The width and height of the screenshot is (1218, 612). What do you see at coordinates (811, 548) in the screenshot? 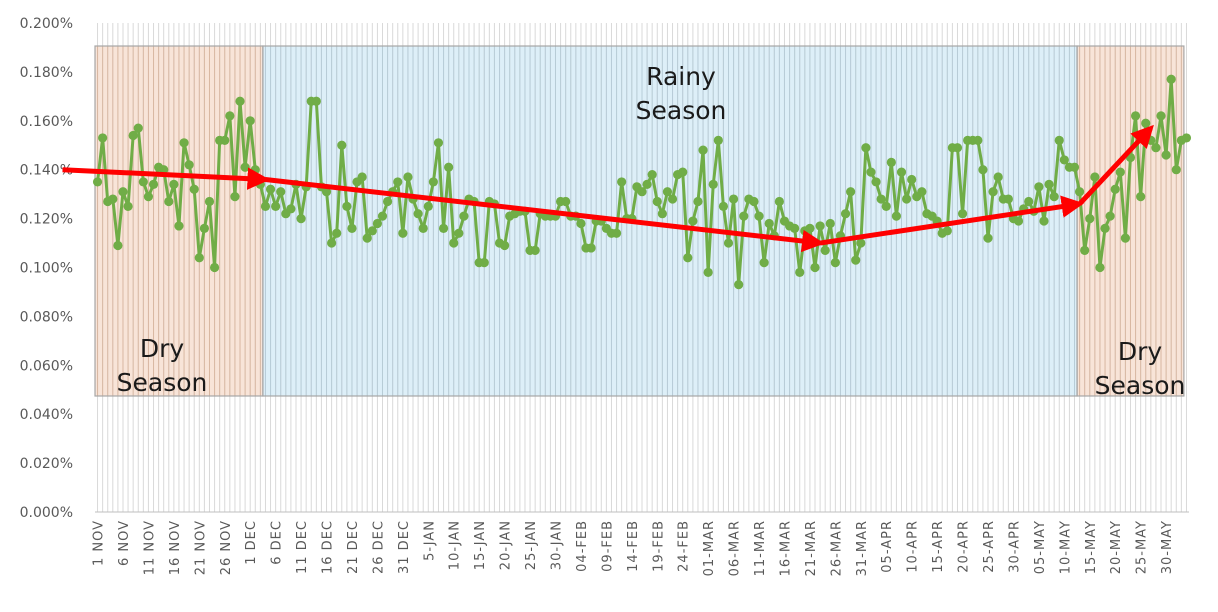
I see `x-tick-label: 21-MAR` at bounding box center [811, 548].